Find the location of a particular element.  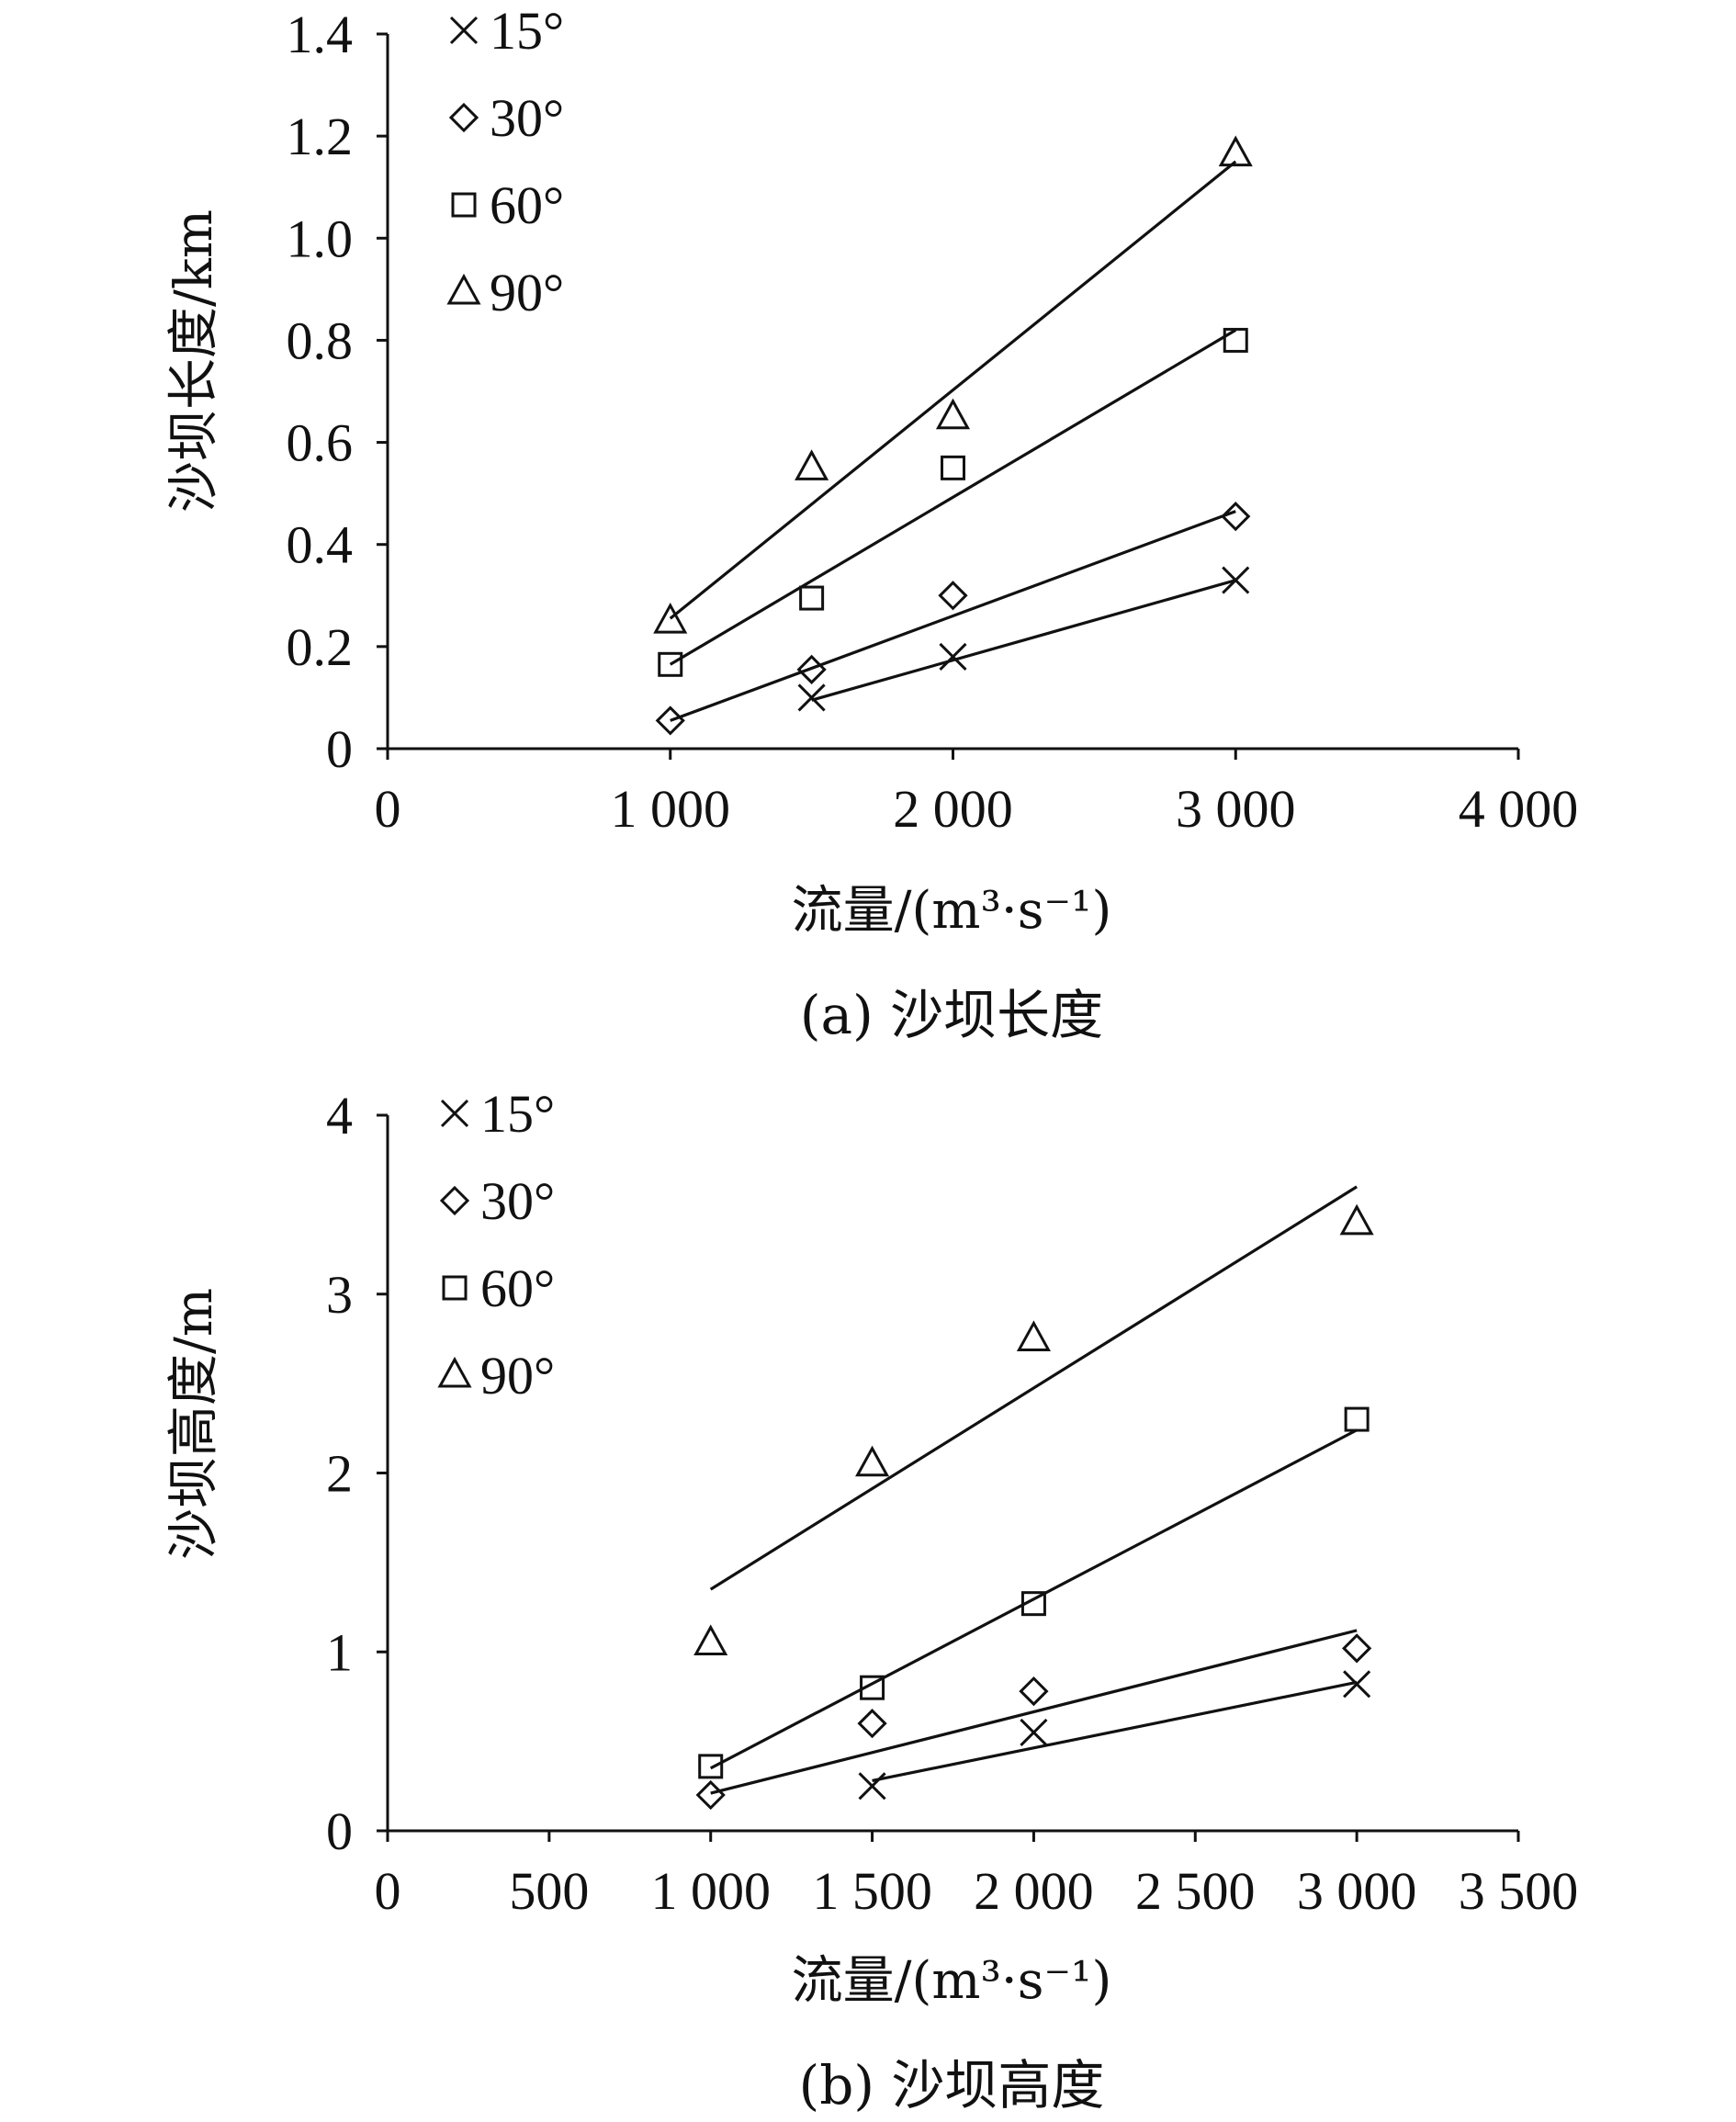

y-tick-label: 0.2 is located at coordinates (320, 647).